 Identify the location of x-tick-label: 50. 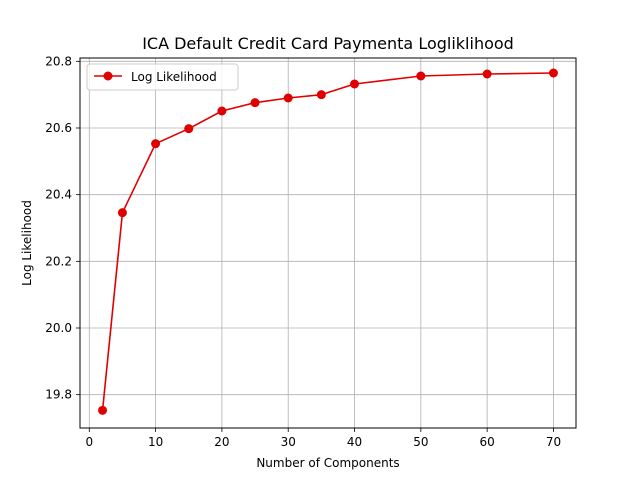
(420, 442).